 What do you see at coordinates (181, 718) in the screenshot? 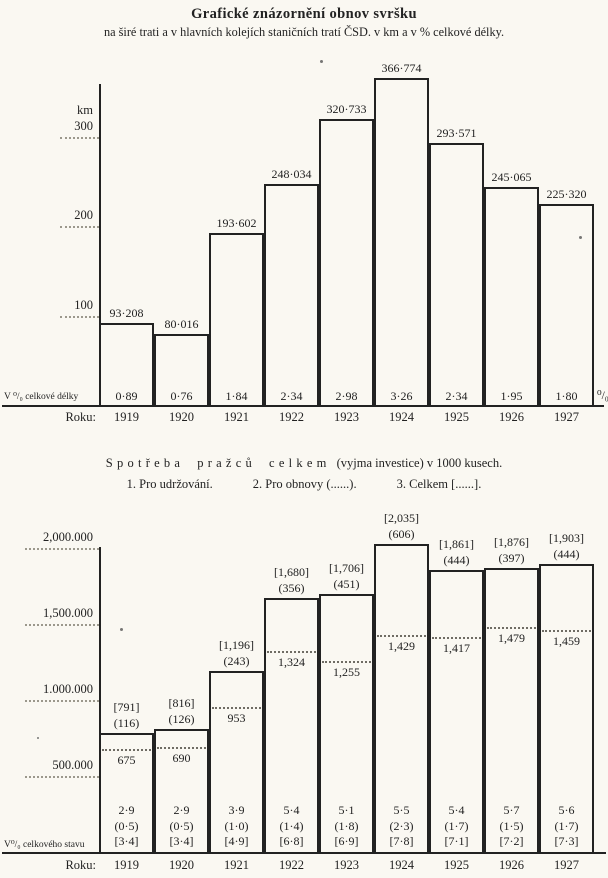
I see `renewals-label: (126)` at bounding box center [181, 718].